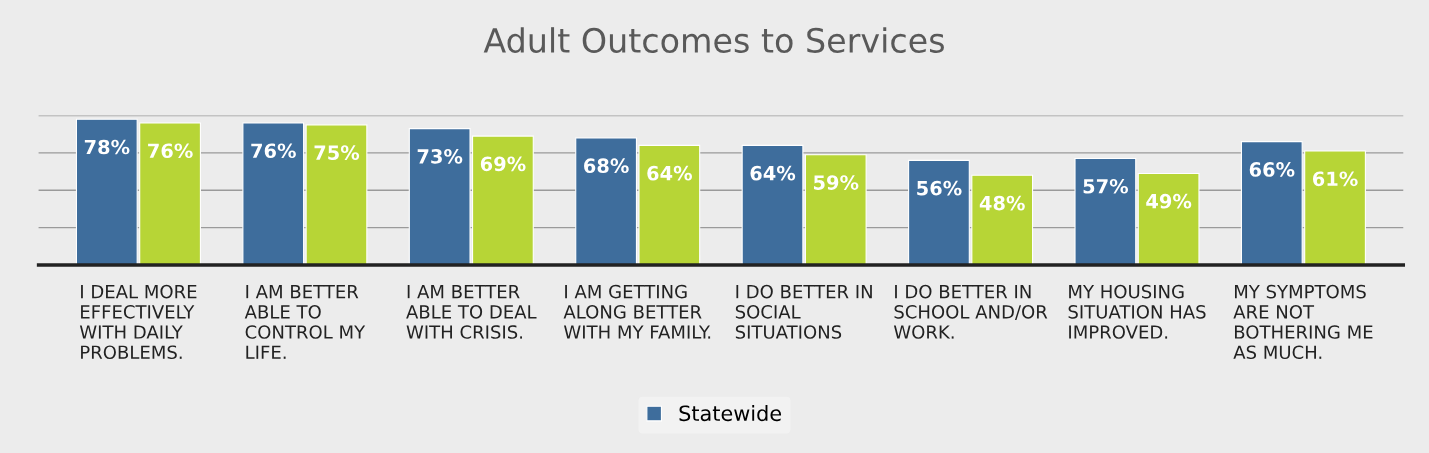  Describe the element at coordinates (1272, 169) in the screenshot. I see `data-label: 66%` at that location.